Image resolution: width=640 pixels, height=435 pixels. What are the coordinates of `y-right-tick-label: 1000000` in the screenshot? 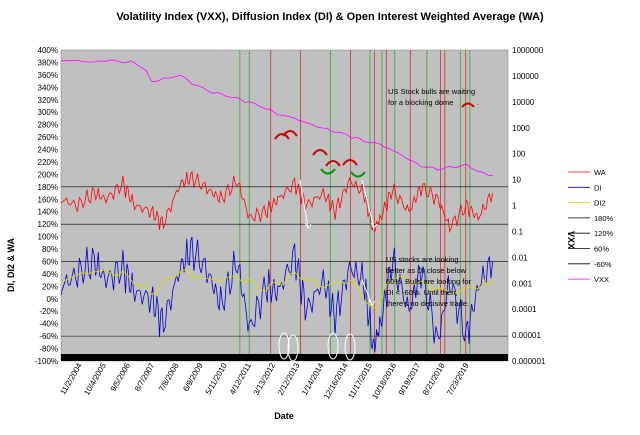 It's located at (528, 50).